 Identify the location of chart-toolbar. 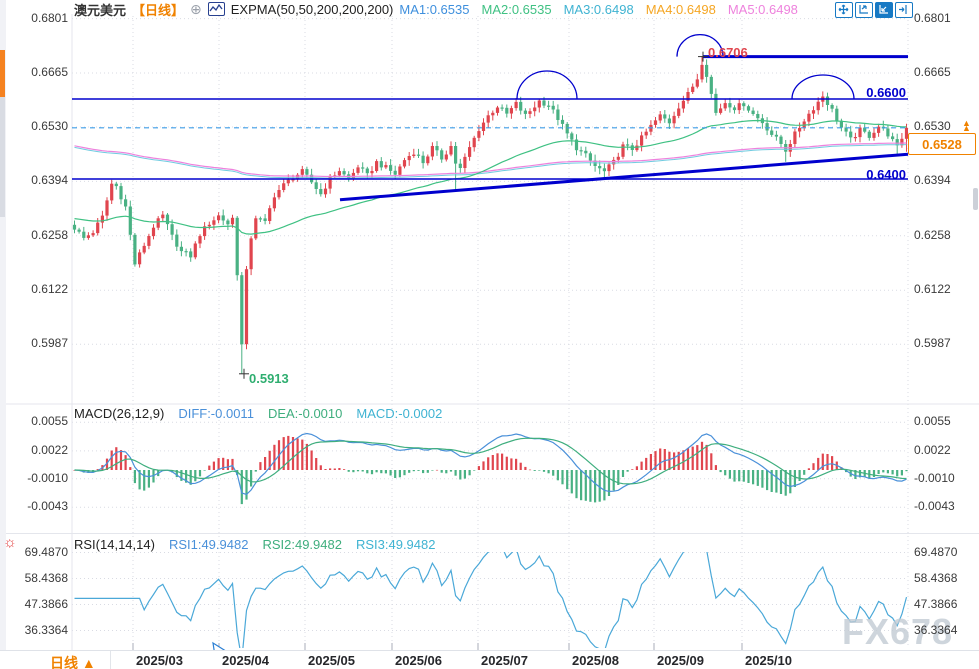
(874, 10).